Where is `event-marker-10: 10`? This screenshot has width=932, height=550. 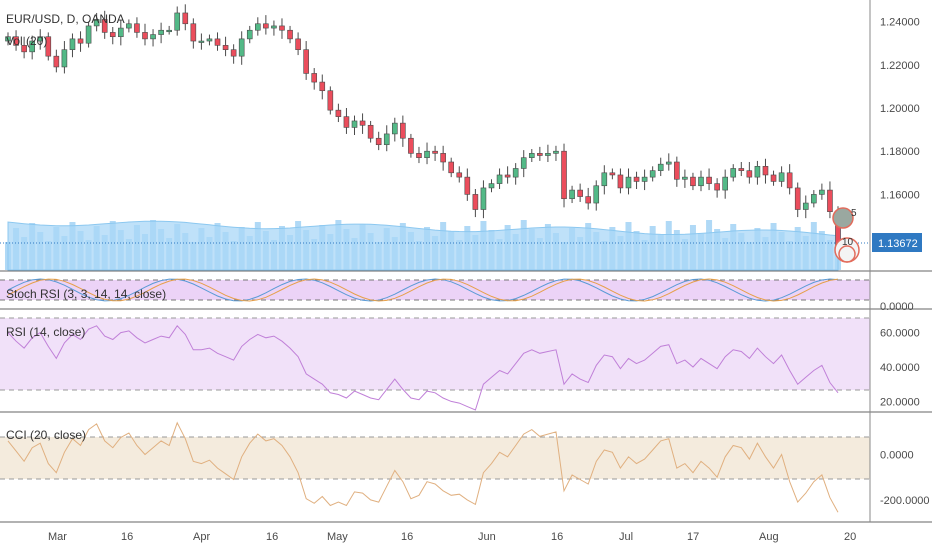
event-marker-10: 10 is located at coordinates (847, 250).